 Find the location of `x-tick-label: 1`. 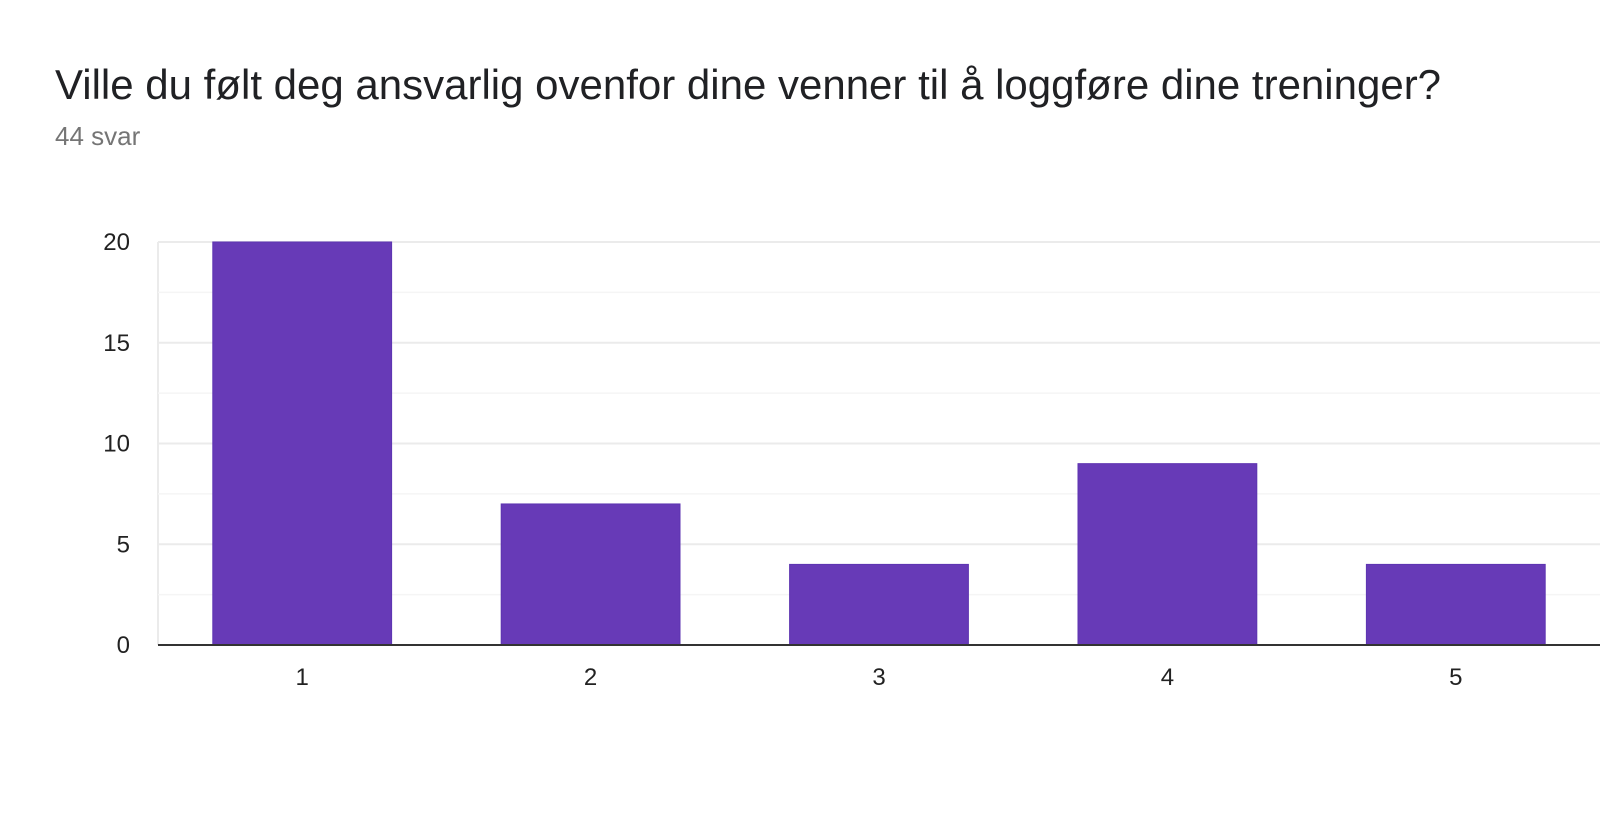

x-tick-label: 1 is located at coordinates (302, 677).